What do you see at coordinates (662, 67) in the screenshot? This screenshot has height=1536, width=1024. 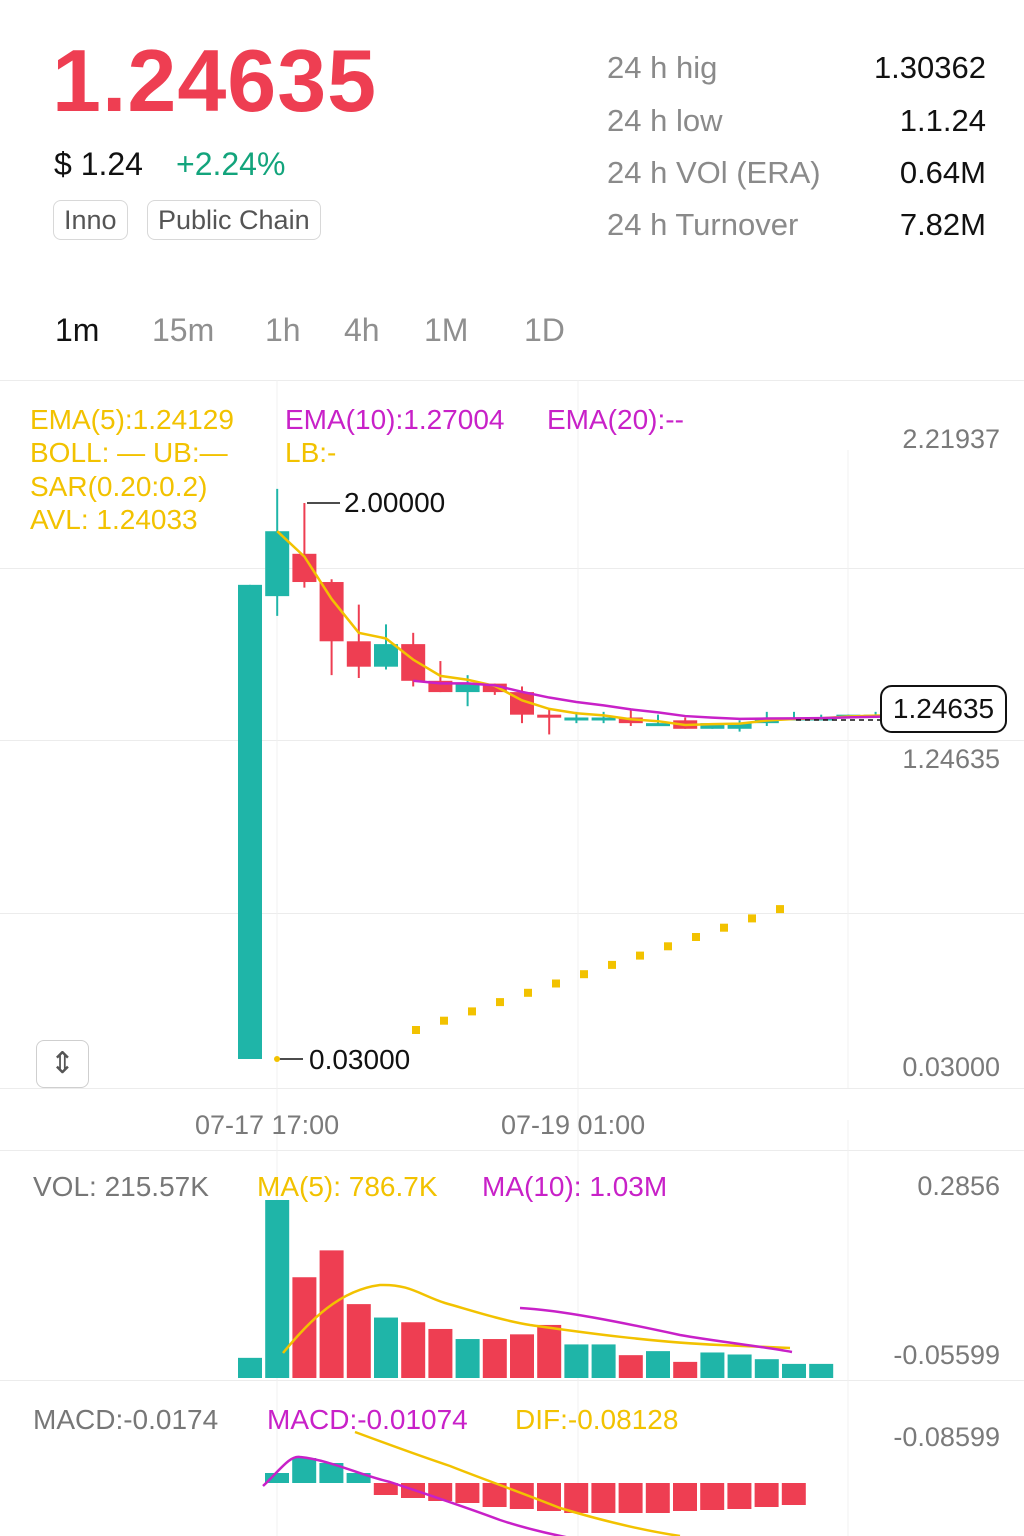 I see `stat-high-label: 24 h hig` at bounding box center [662, 67].